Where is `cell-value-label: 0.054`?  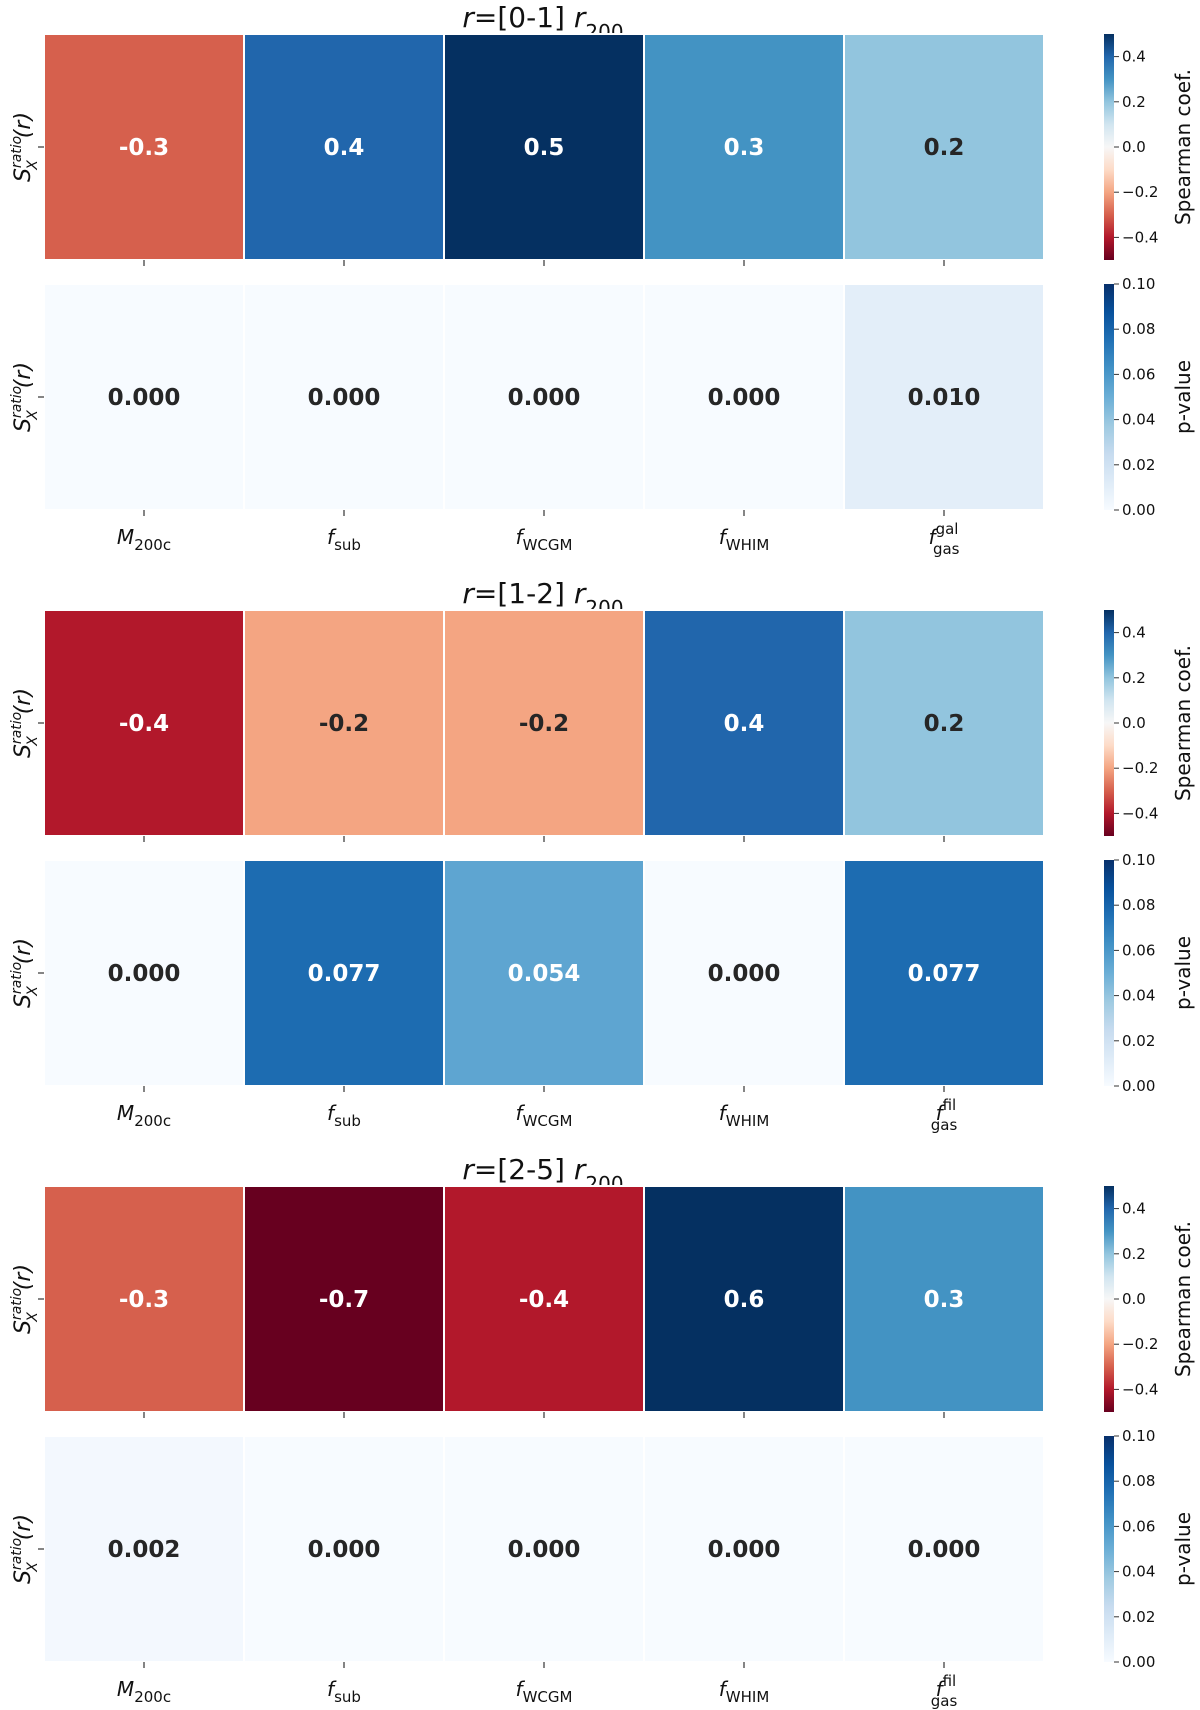 cell-value-label: 0.054 is located at coordinates (544, 974).